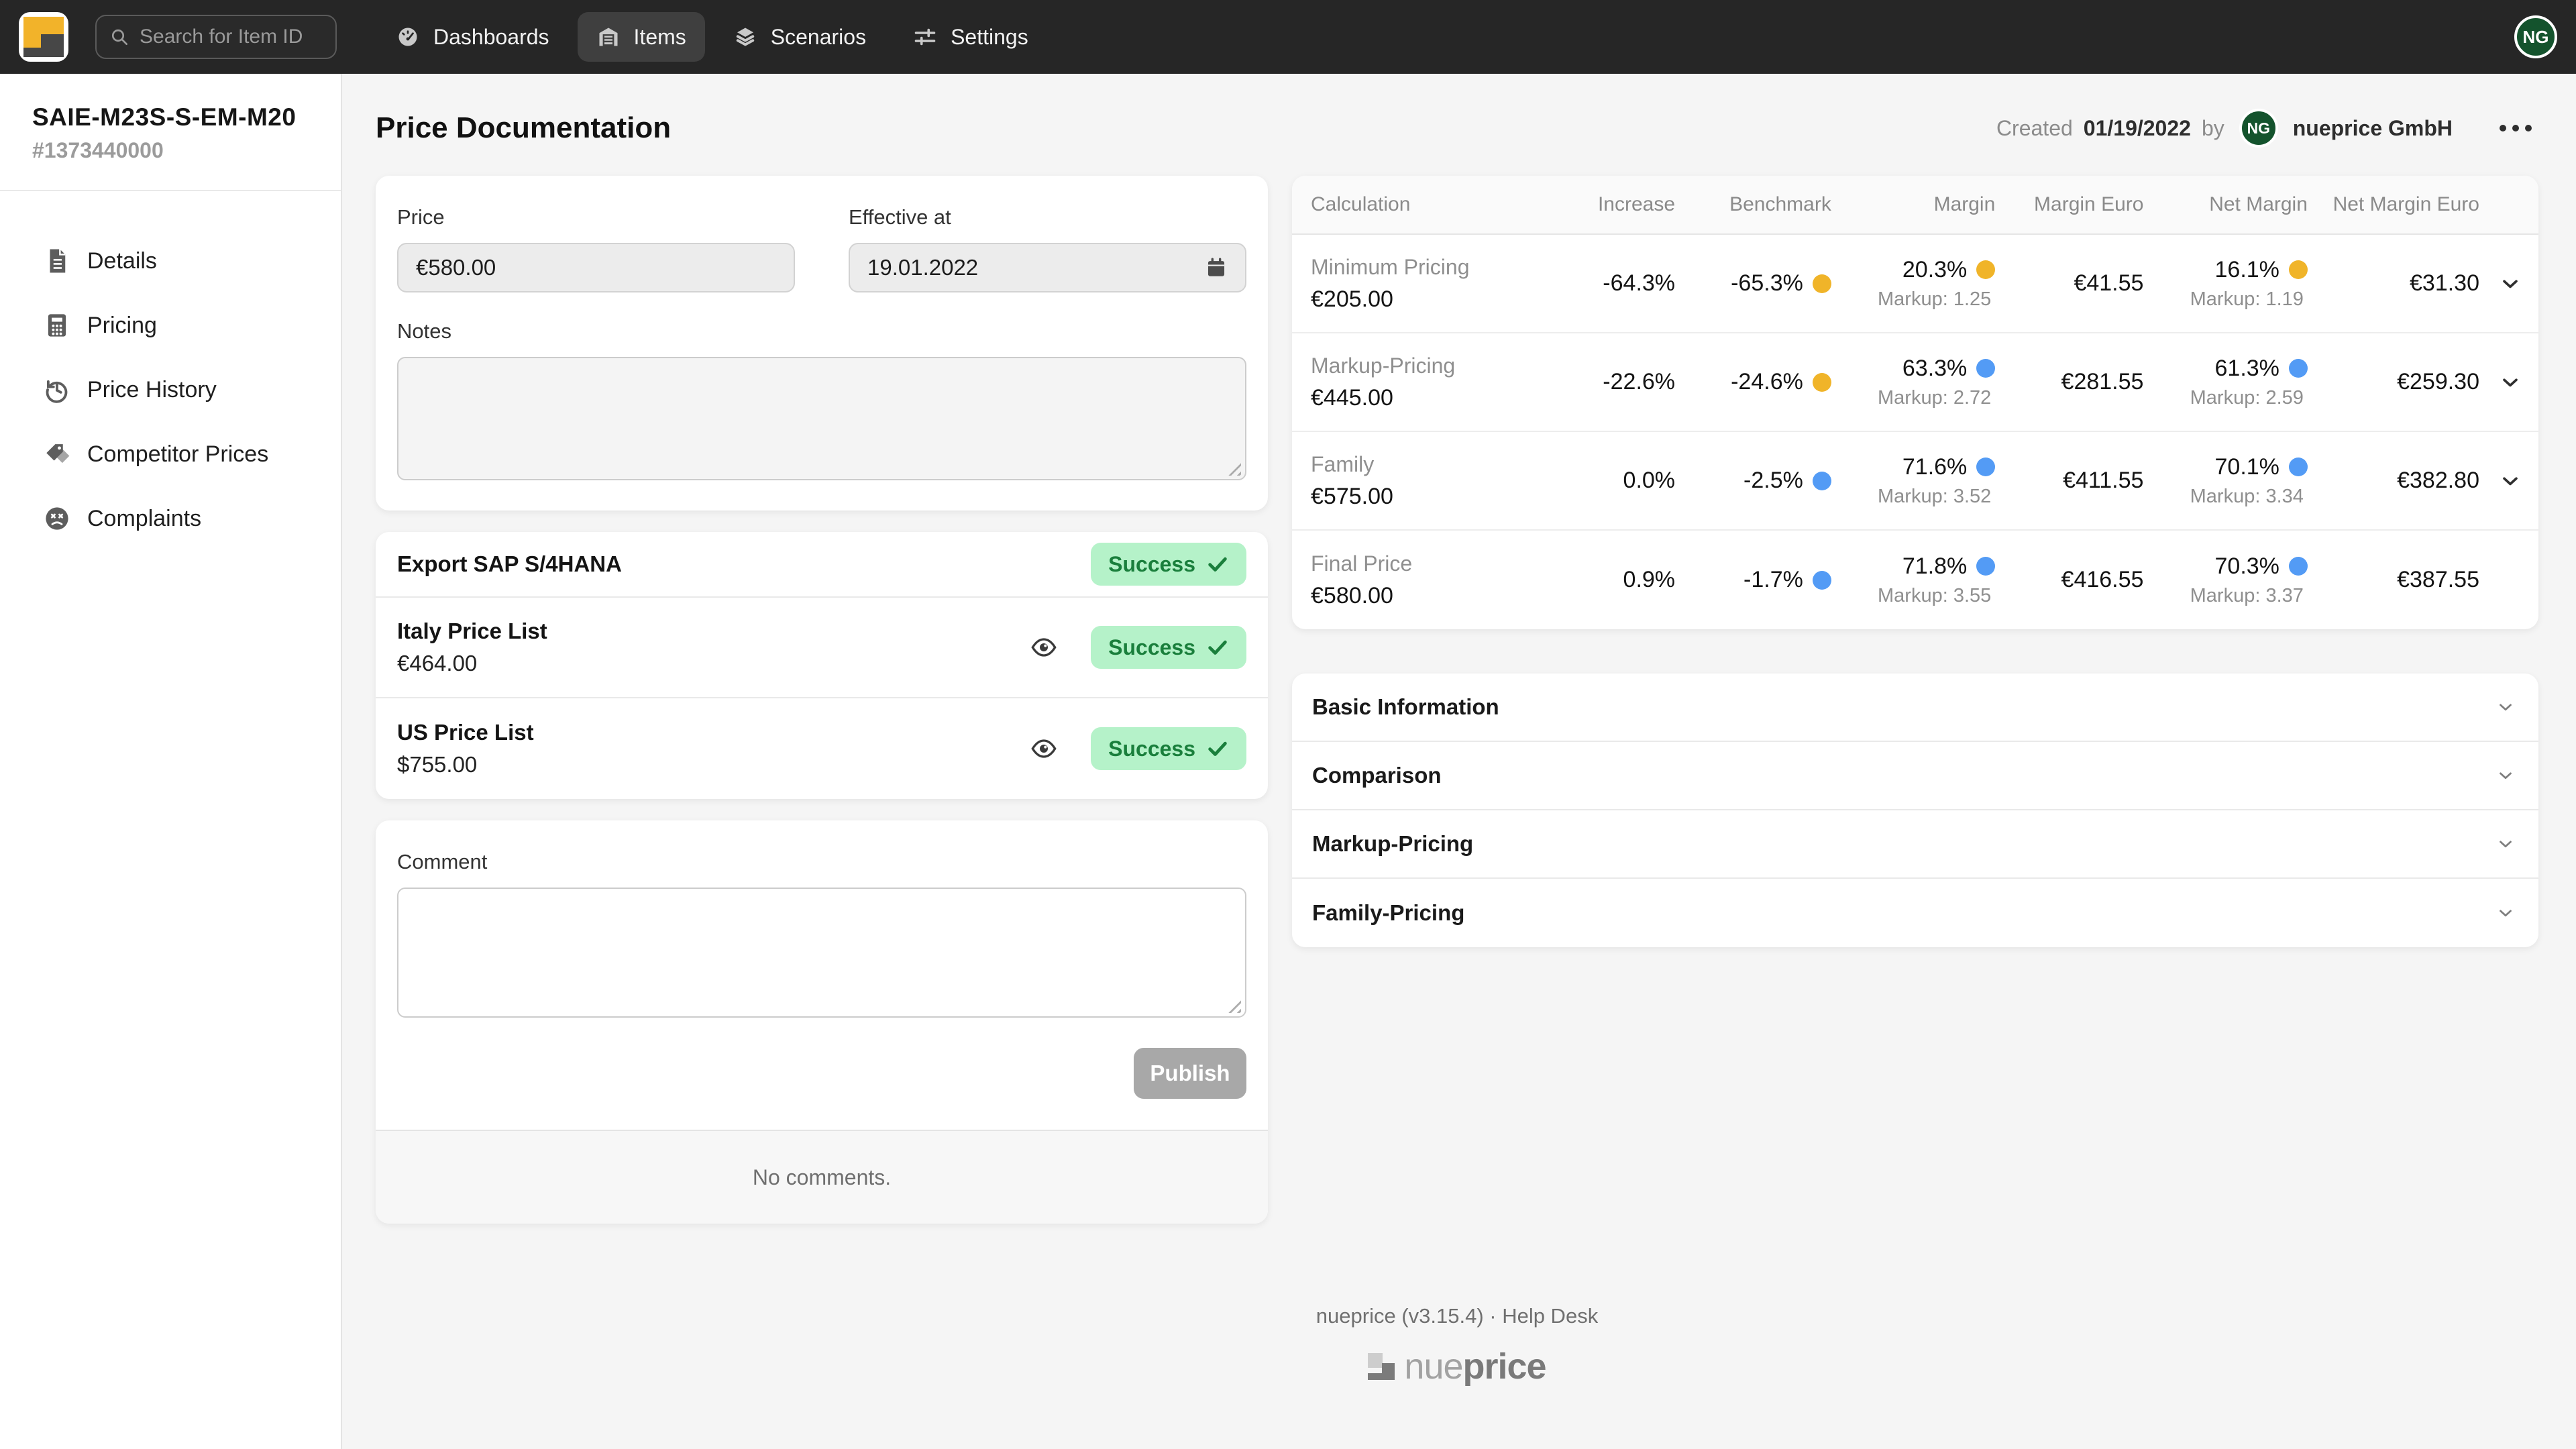 The image size is (2576, 1449). I want to click on calc-benchmark: -65.3%, so click(1756, 283).